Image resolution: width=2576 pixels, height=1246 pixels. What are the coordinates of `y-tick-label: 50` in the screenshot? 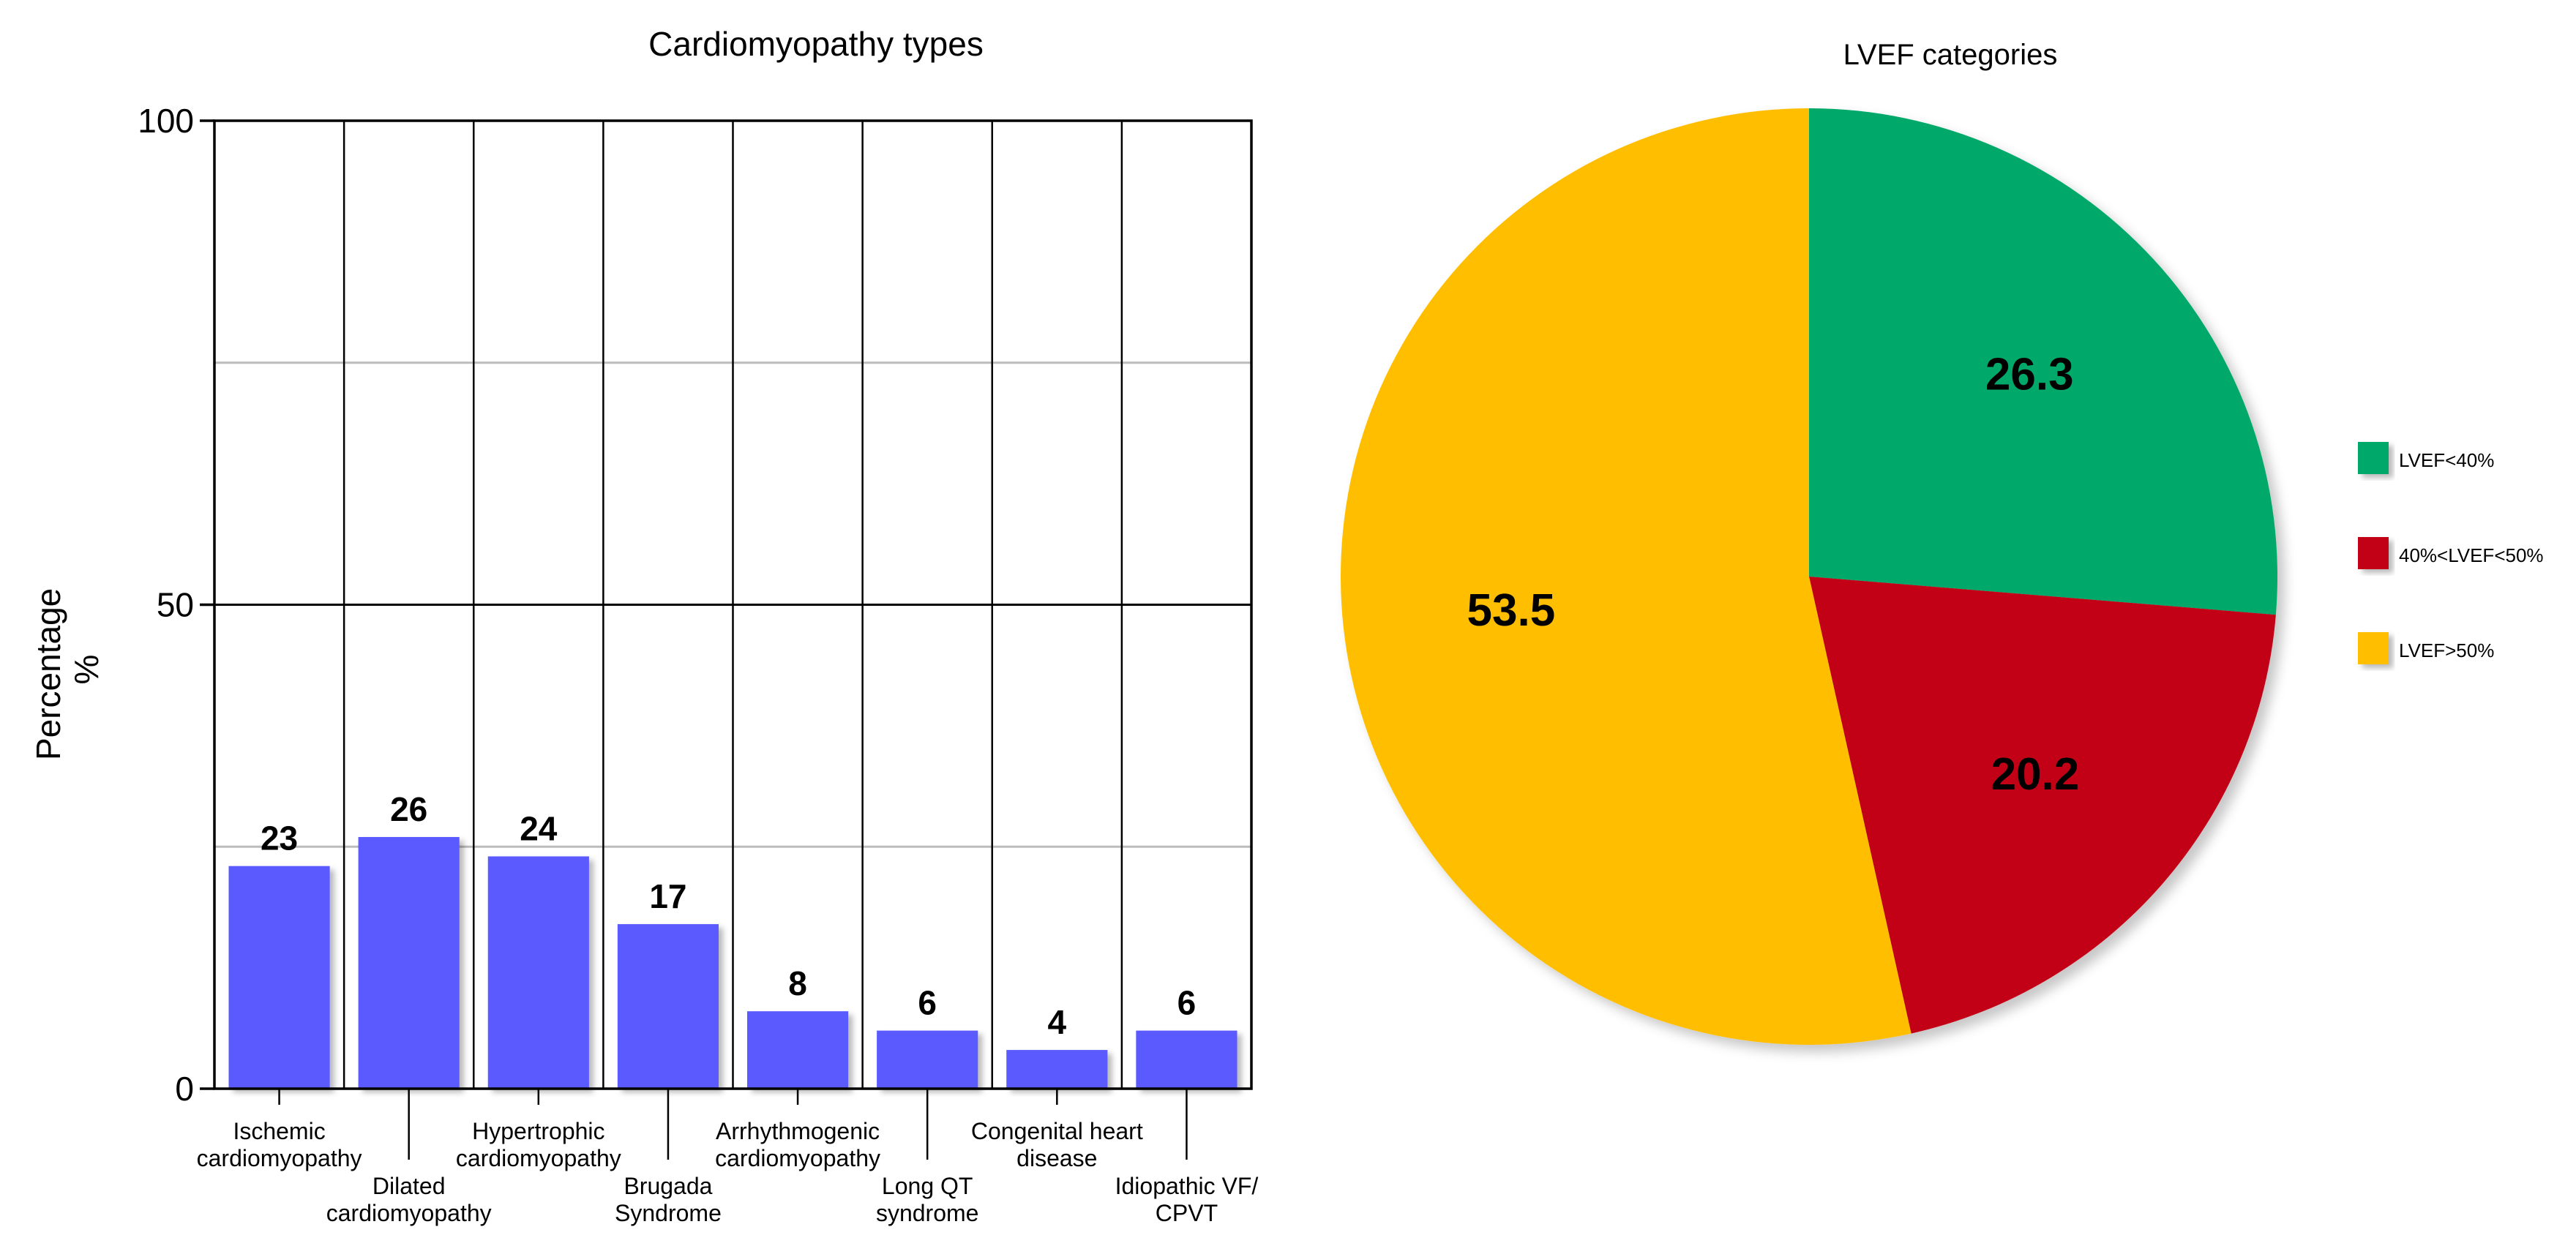 It's located at (175, 605).